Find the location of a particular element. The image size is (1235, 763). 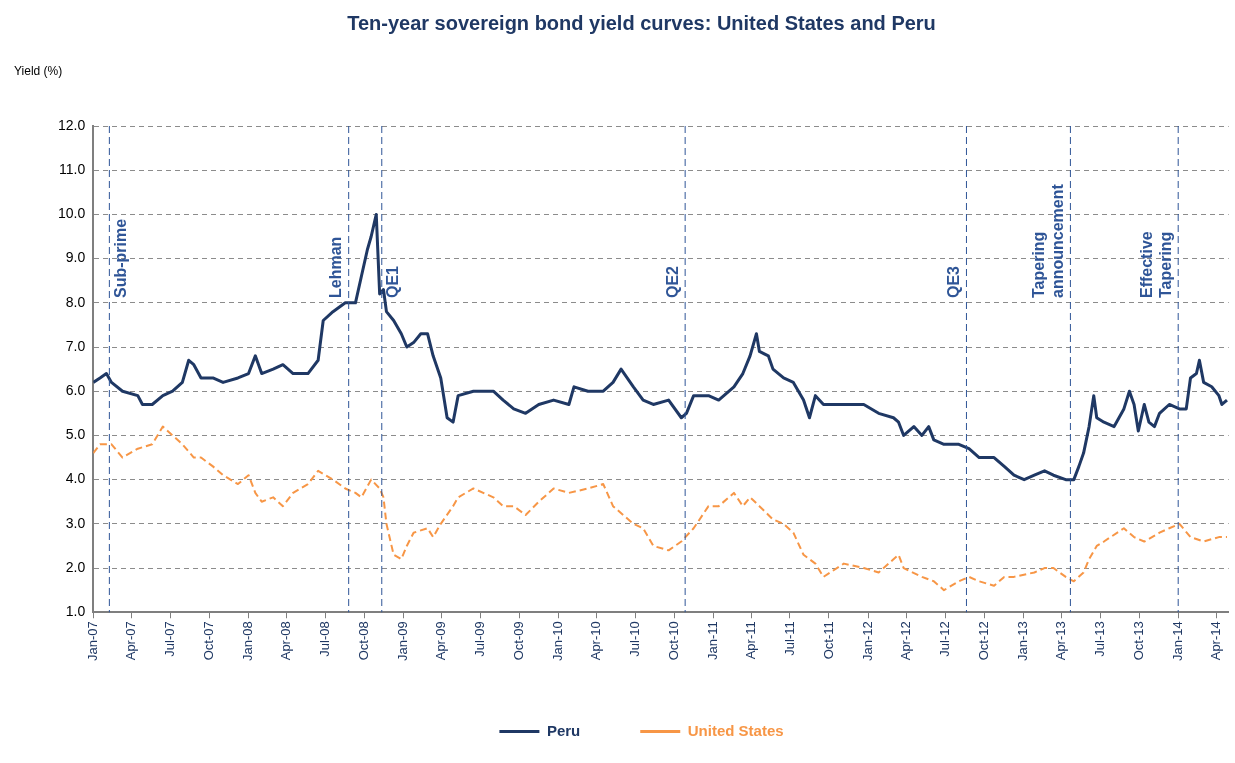

y-tick-label: 6.0 is located at coordinates (75, 390).